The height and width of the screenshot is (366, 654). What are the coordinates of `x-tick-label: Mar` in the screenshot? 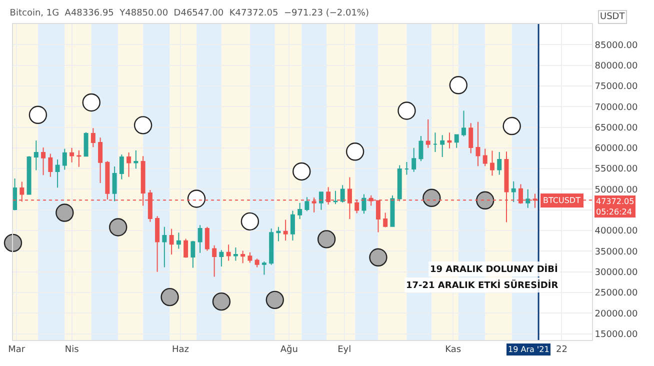 It's located at (17, 349).